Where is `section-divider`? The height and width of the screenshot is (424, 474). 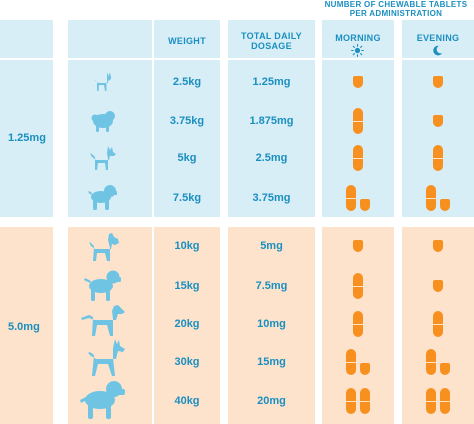
section-divider is located at coordinates (237, 222).